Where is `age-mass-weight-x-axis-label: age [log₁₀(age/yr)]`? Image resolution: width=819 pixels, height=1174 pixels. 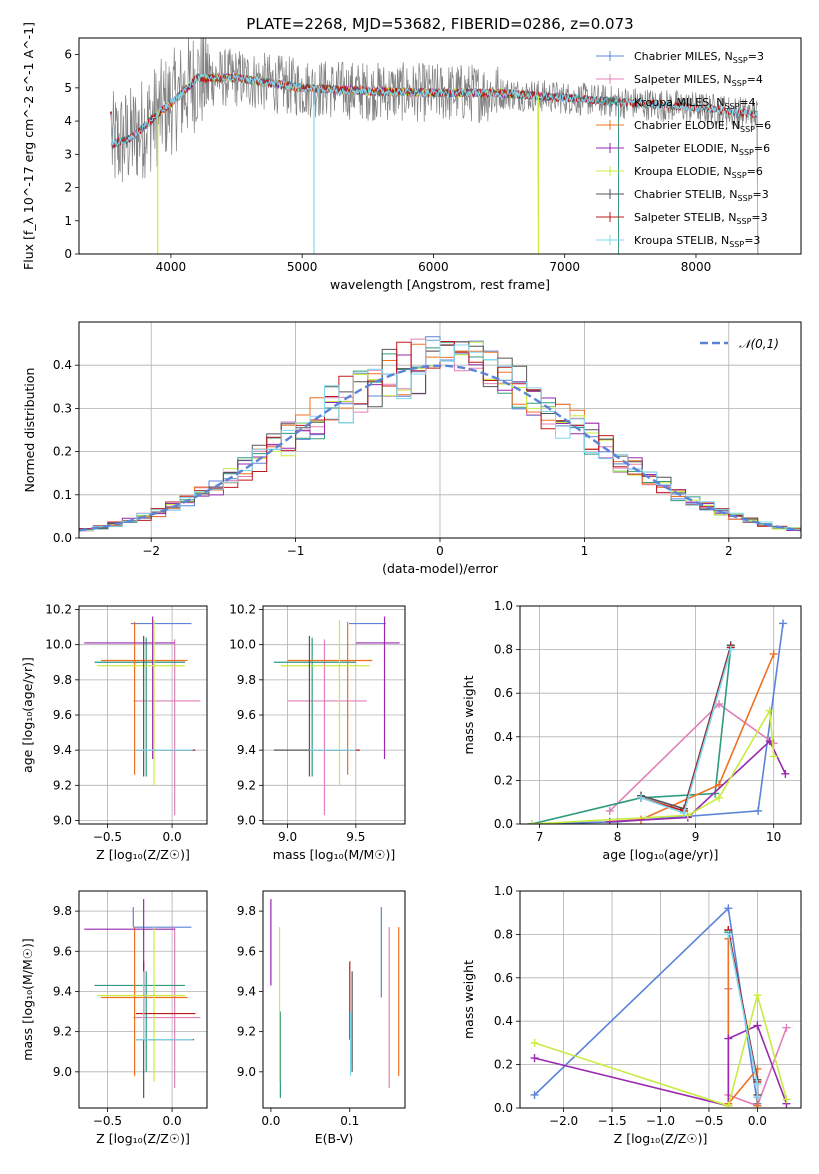 age-mass-weight-x-axis-label: age [log₁₀(age/yr)] is located at coordinates (661, 854).